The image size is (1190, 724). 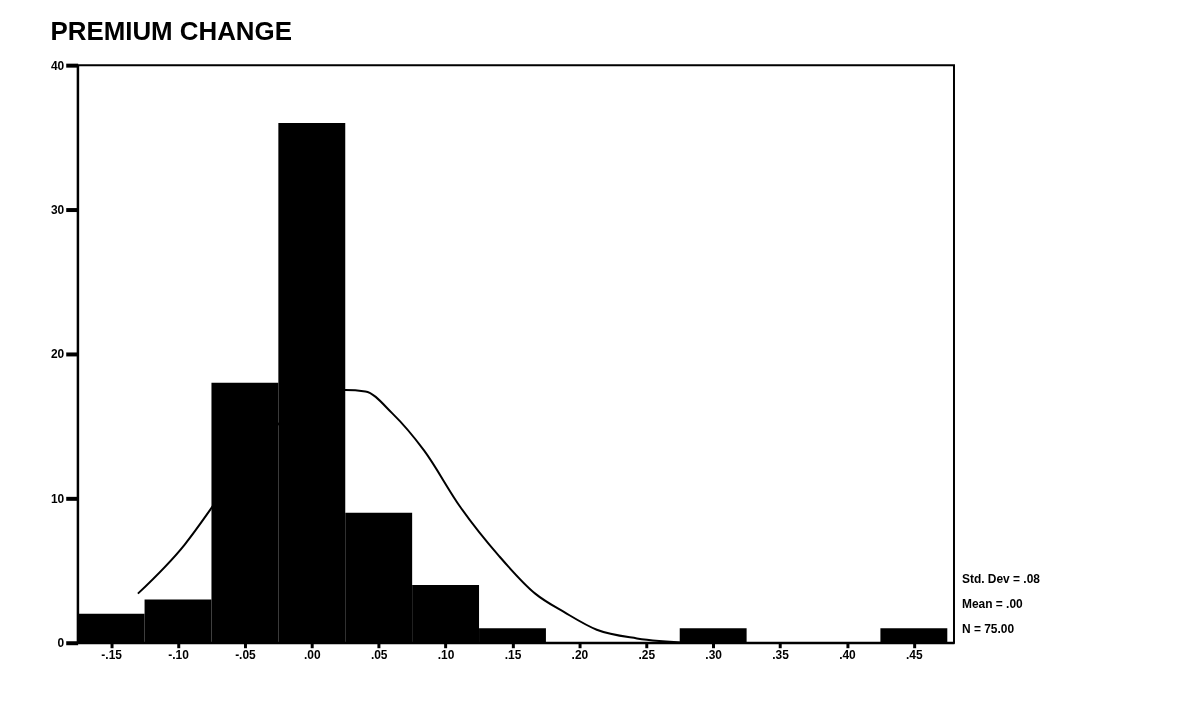 I want to click on x-tick-label: .25, so click(x=647, y=655).